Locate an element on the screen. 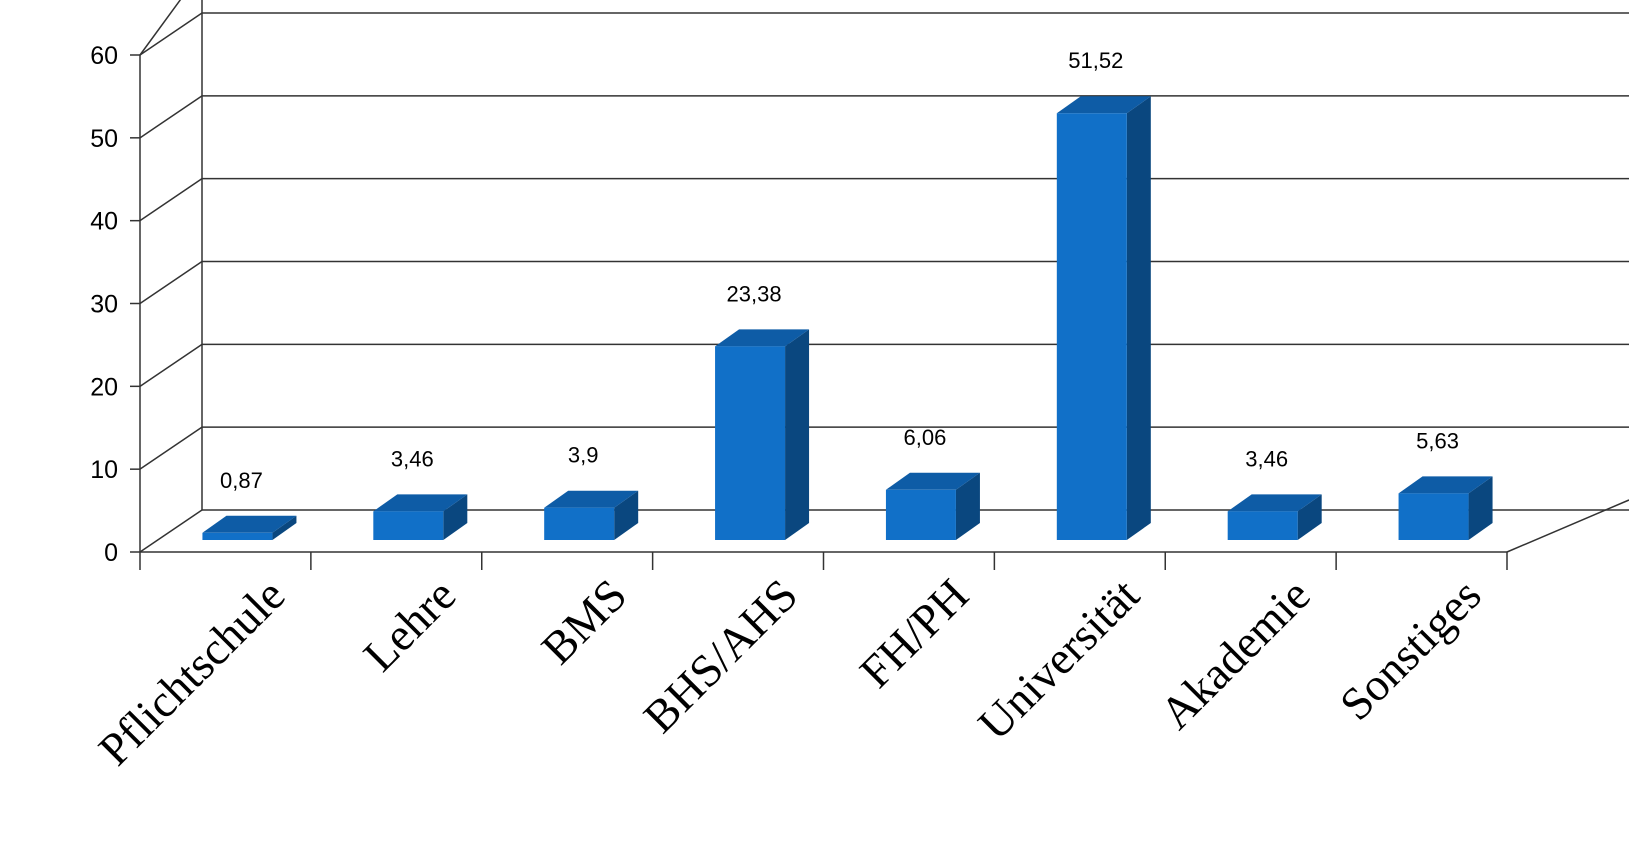 The image size is (1629, 855). y-tick-label: 60 is located at coordinates (104, 56).